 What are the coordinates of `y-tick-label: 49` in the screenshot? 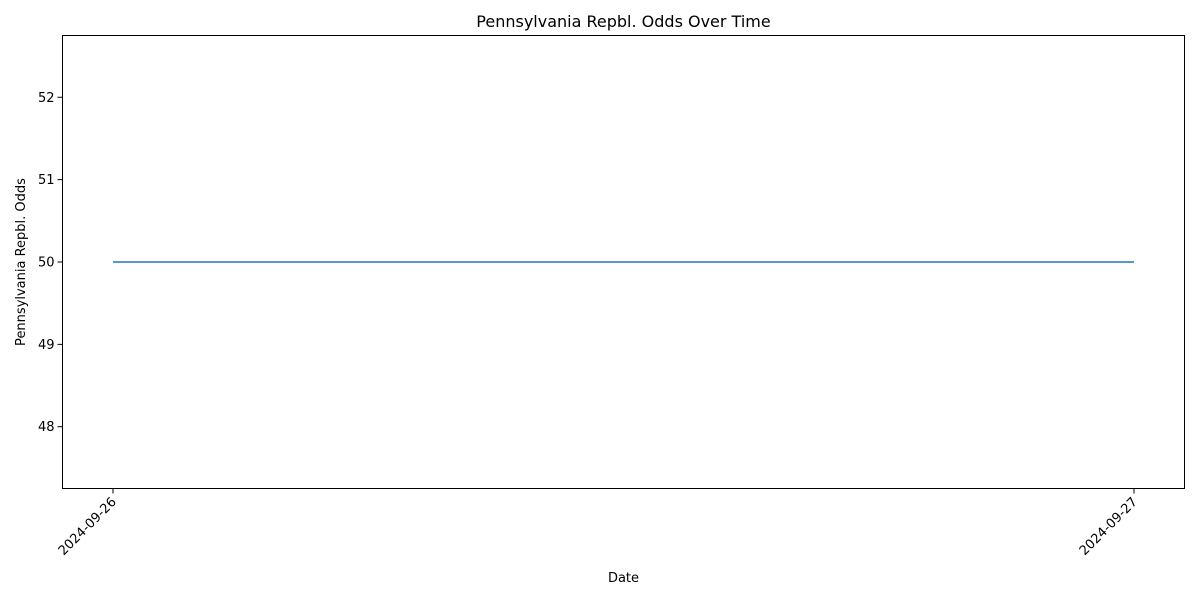 It's located at (46, 345).